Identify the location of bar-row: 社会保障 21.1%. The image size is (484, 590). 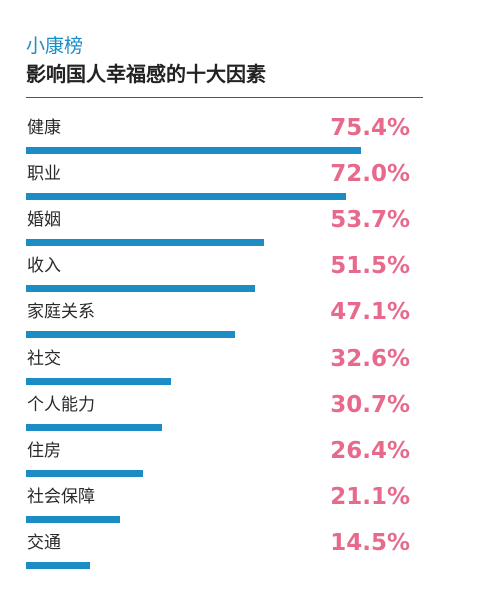
(242, 502).